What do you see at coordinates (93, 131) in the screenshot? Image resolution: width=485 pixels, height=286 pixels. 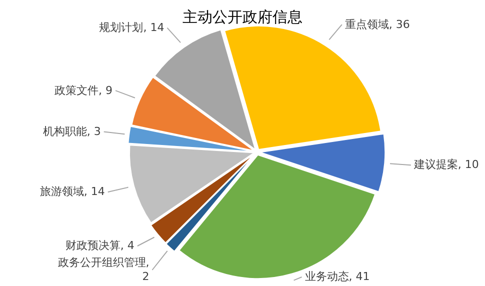 I see `data-label: , 3` at bounding box center [93, 131].